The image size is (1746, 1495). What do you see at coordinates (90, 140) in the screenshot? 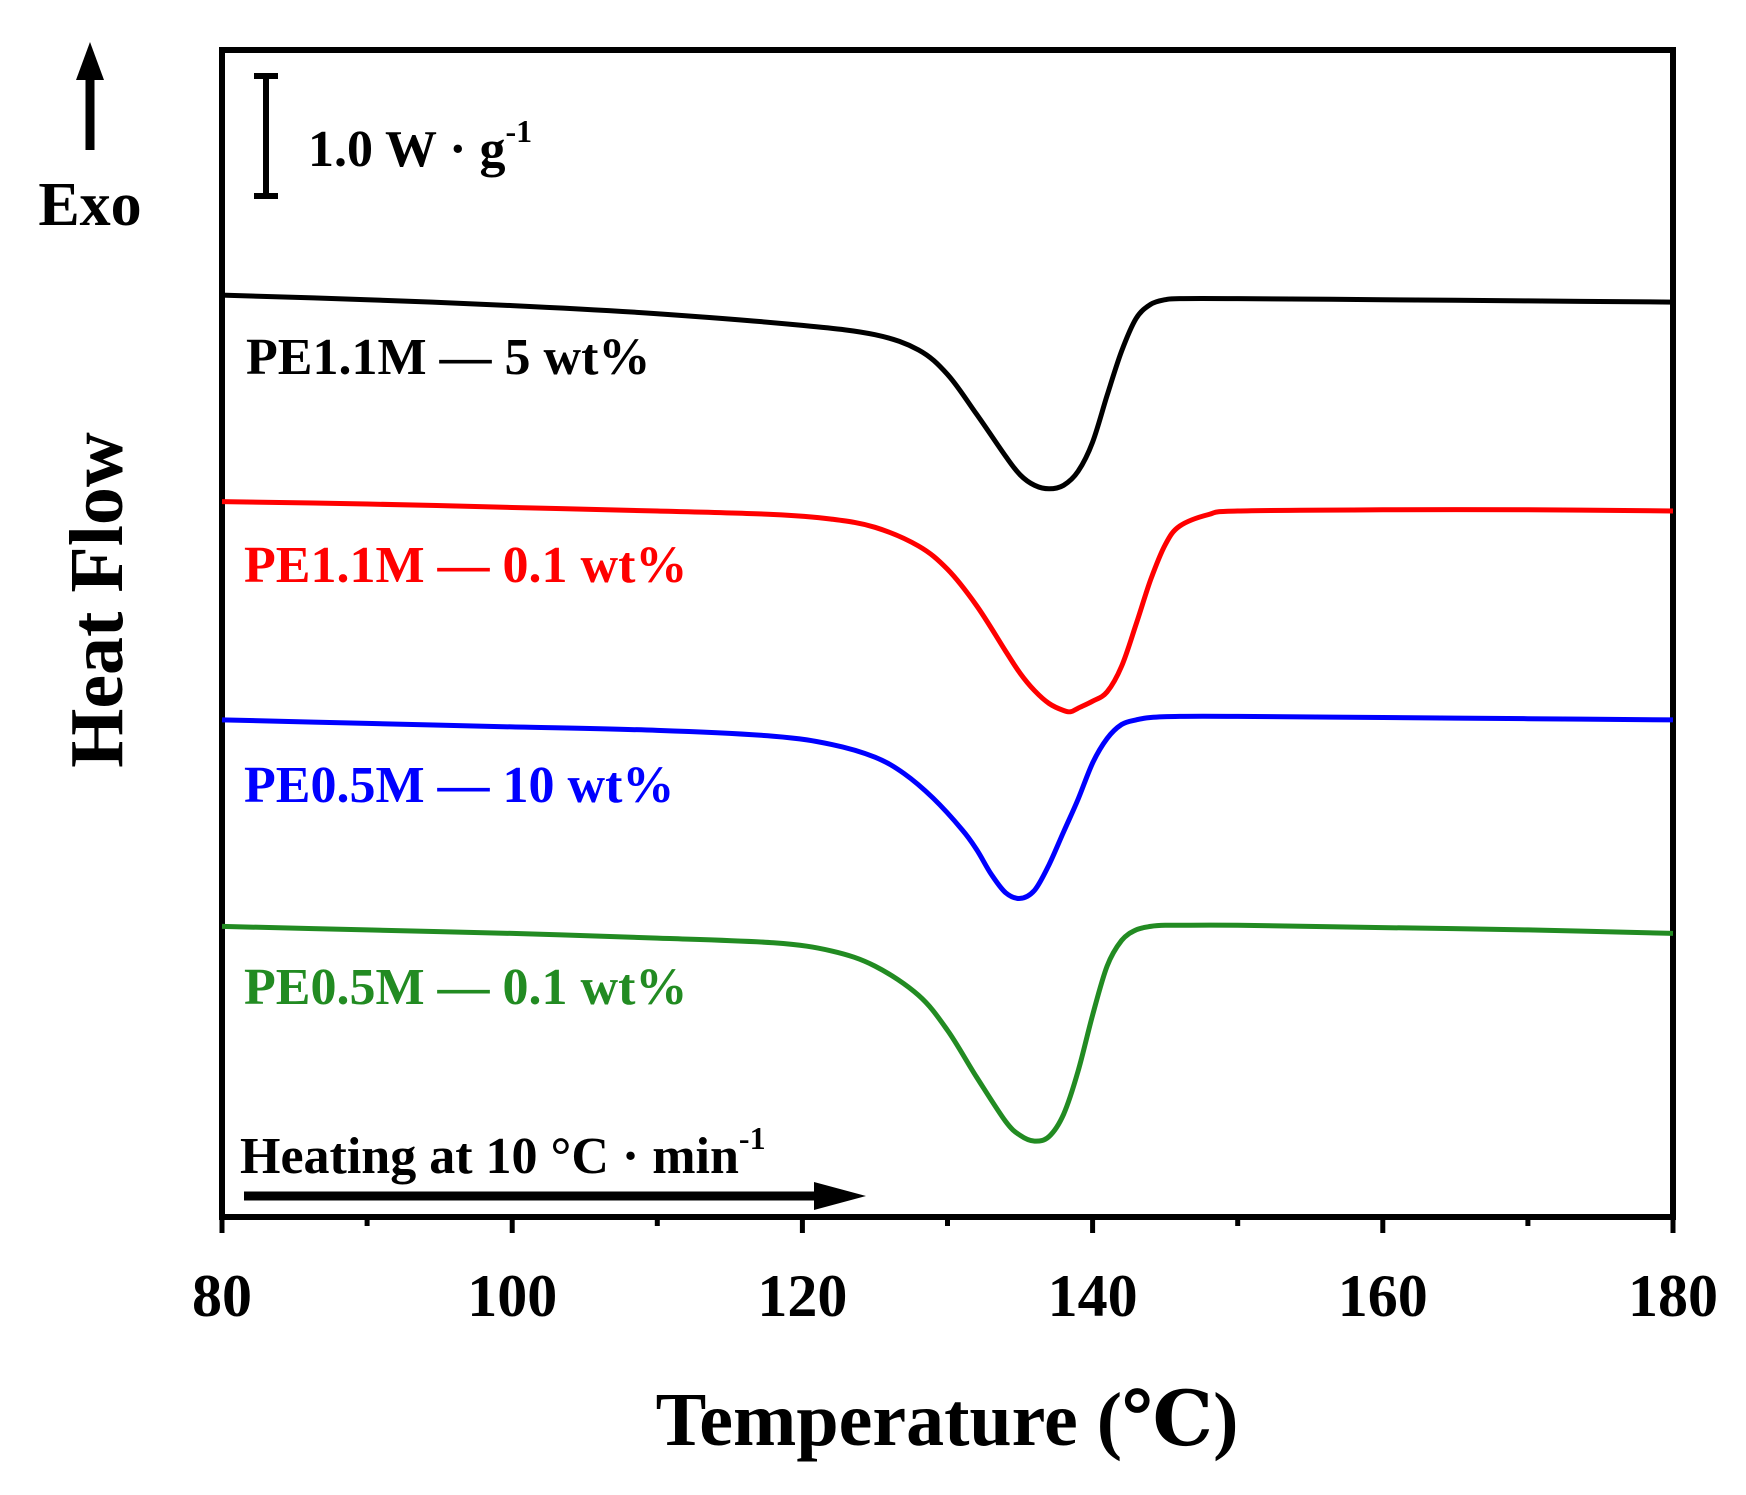
I see `exo-indicator: Exo` at bounding box center [90, 140].